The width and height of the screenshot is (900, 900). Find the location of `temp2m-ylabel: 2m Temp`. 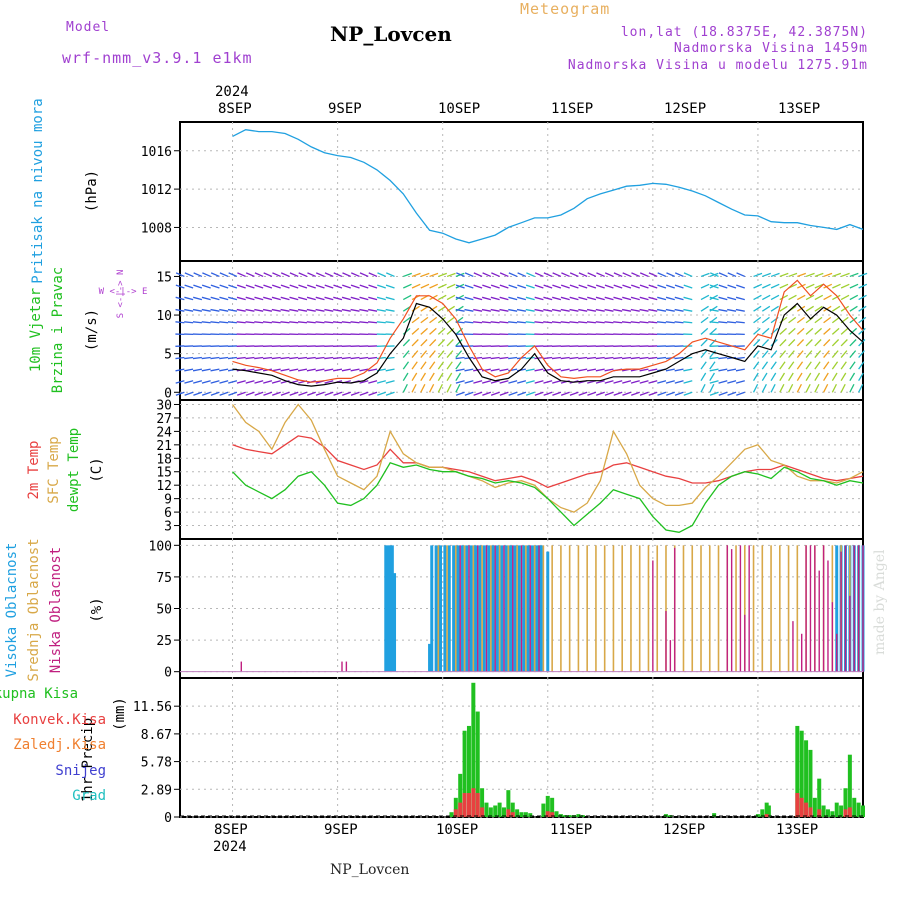

temp2m-ylabel: 2m Temp is located at coordinates (34, 469).